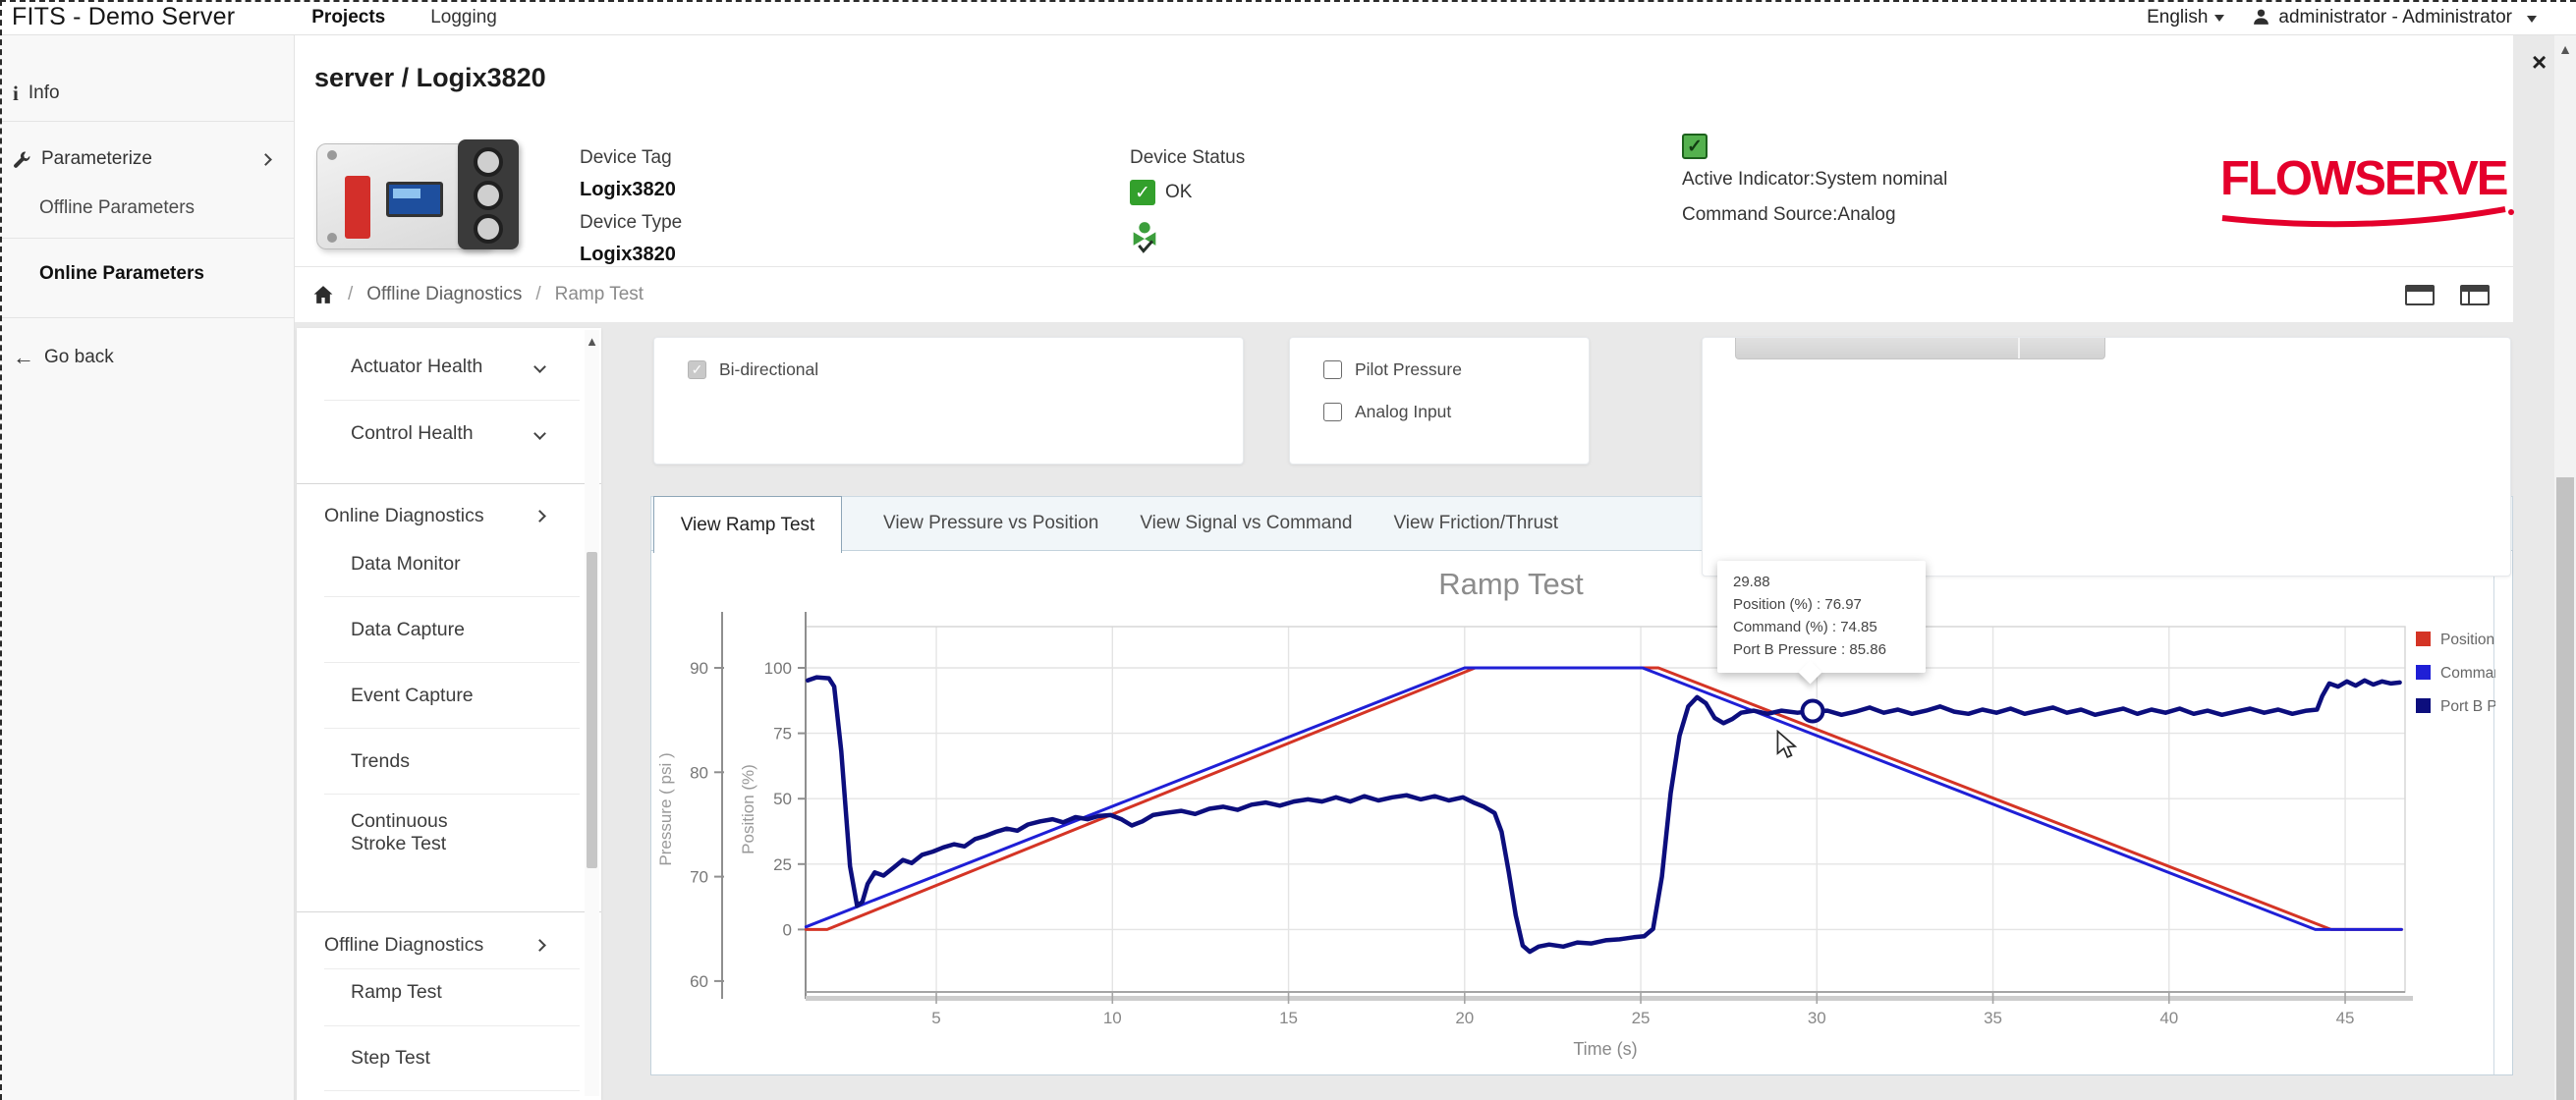 The width and height of the screenshot is (2576, 1100). Describe the element at coordinates (449, 833) in the screenshot. I see `menu-item-continuous-stroke-test: Continuous Stroke Test` at that location.